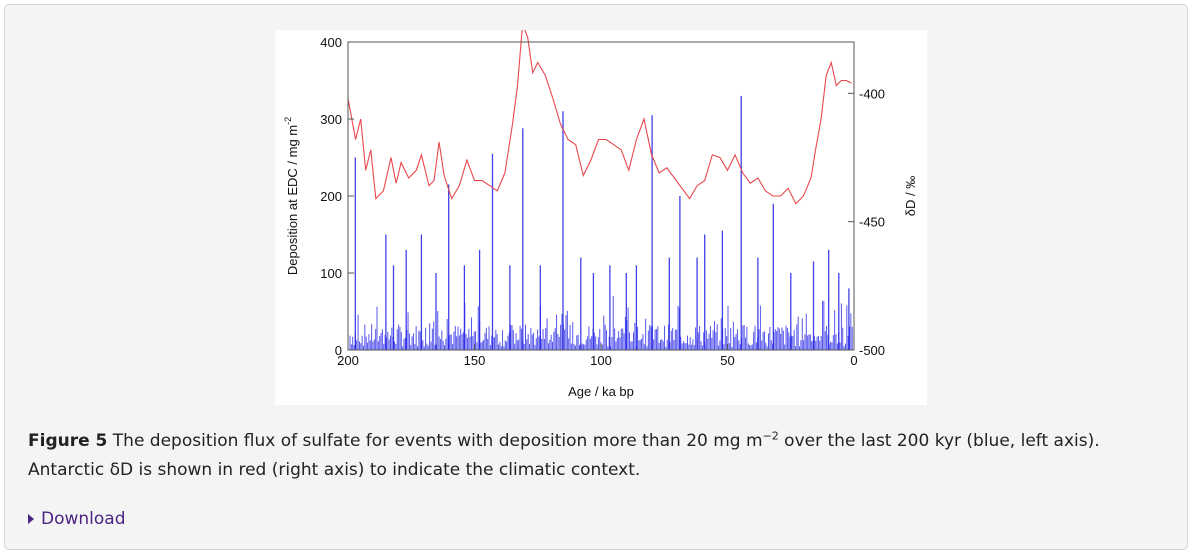 The width and height of the screenshot is (1200, 556). Describe the element at coordinates (288, 121) in the screenshot. I see `y-axis-label-superscript: -2` at that location.